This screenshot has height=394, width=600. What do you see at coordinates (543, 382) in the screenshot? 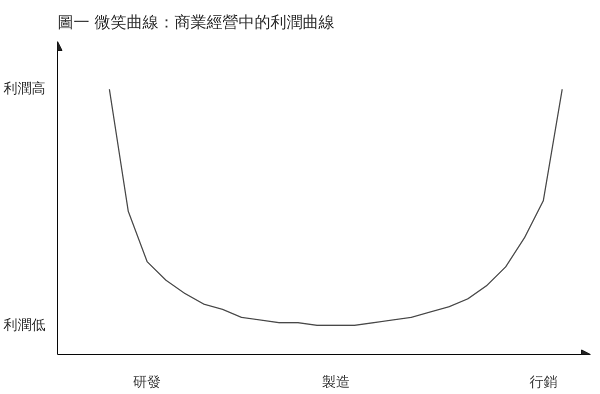
I see `x-tick-label: 行銷` at bounding box center [543, 382].